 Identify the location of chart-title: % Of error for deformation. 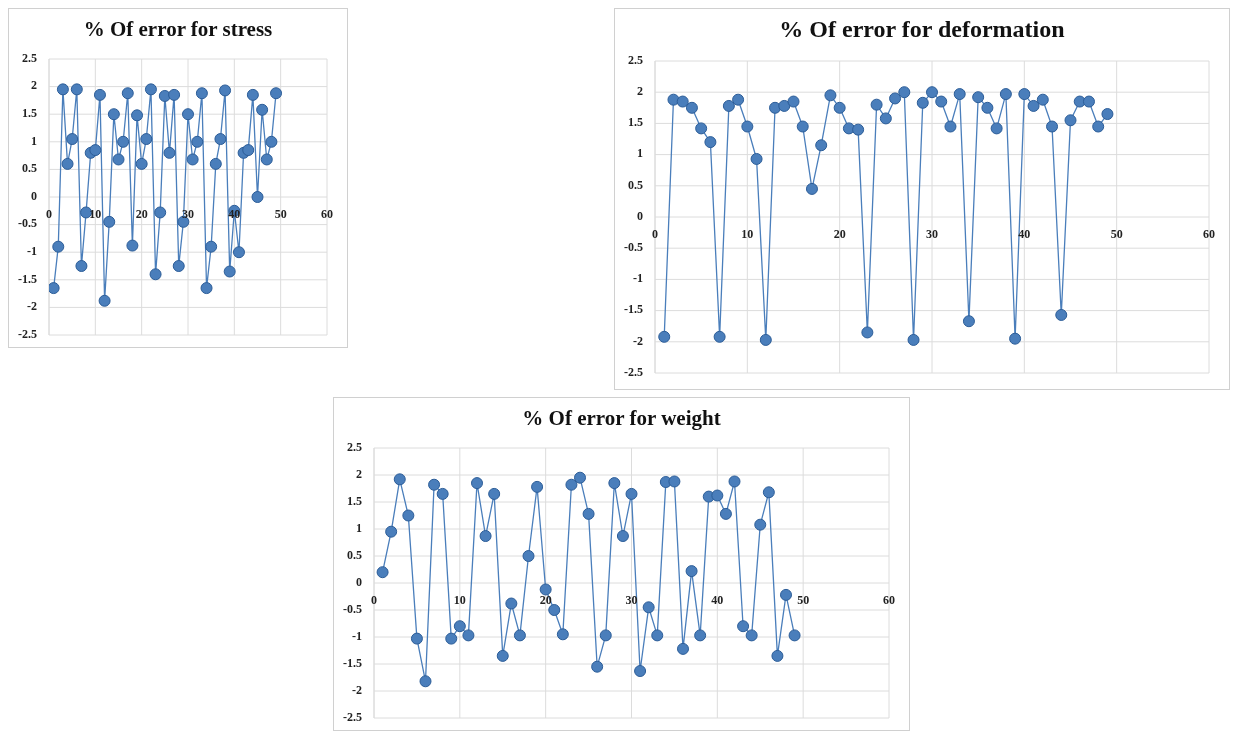
(922, 29).